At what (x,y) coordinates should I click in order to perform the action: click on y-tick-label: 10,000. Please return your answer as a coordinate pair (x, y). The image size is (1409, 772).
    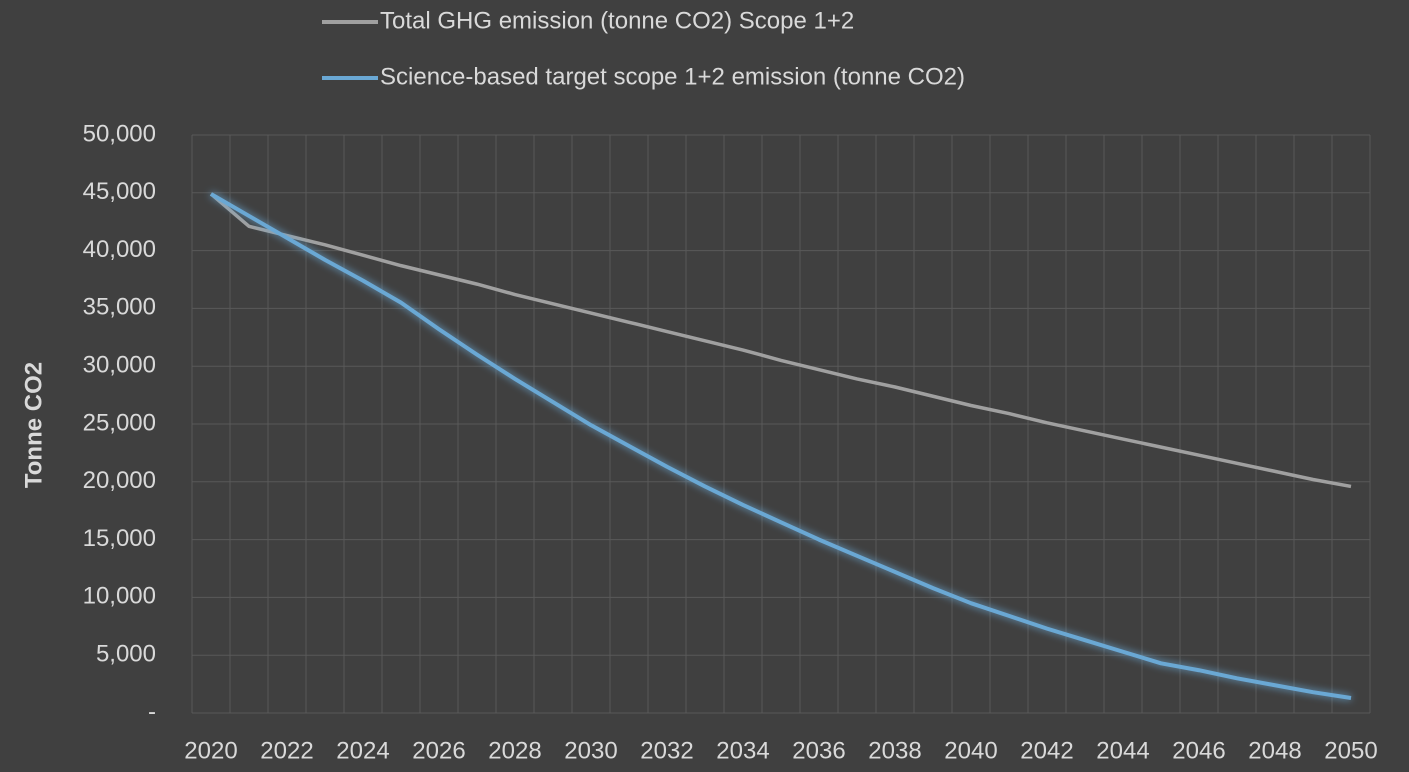
    Looking at the image, I should click on (119, 596).